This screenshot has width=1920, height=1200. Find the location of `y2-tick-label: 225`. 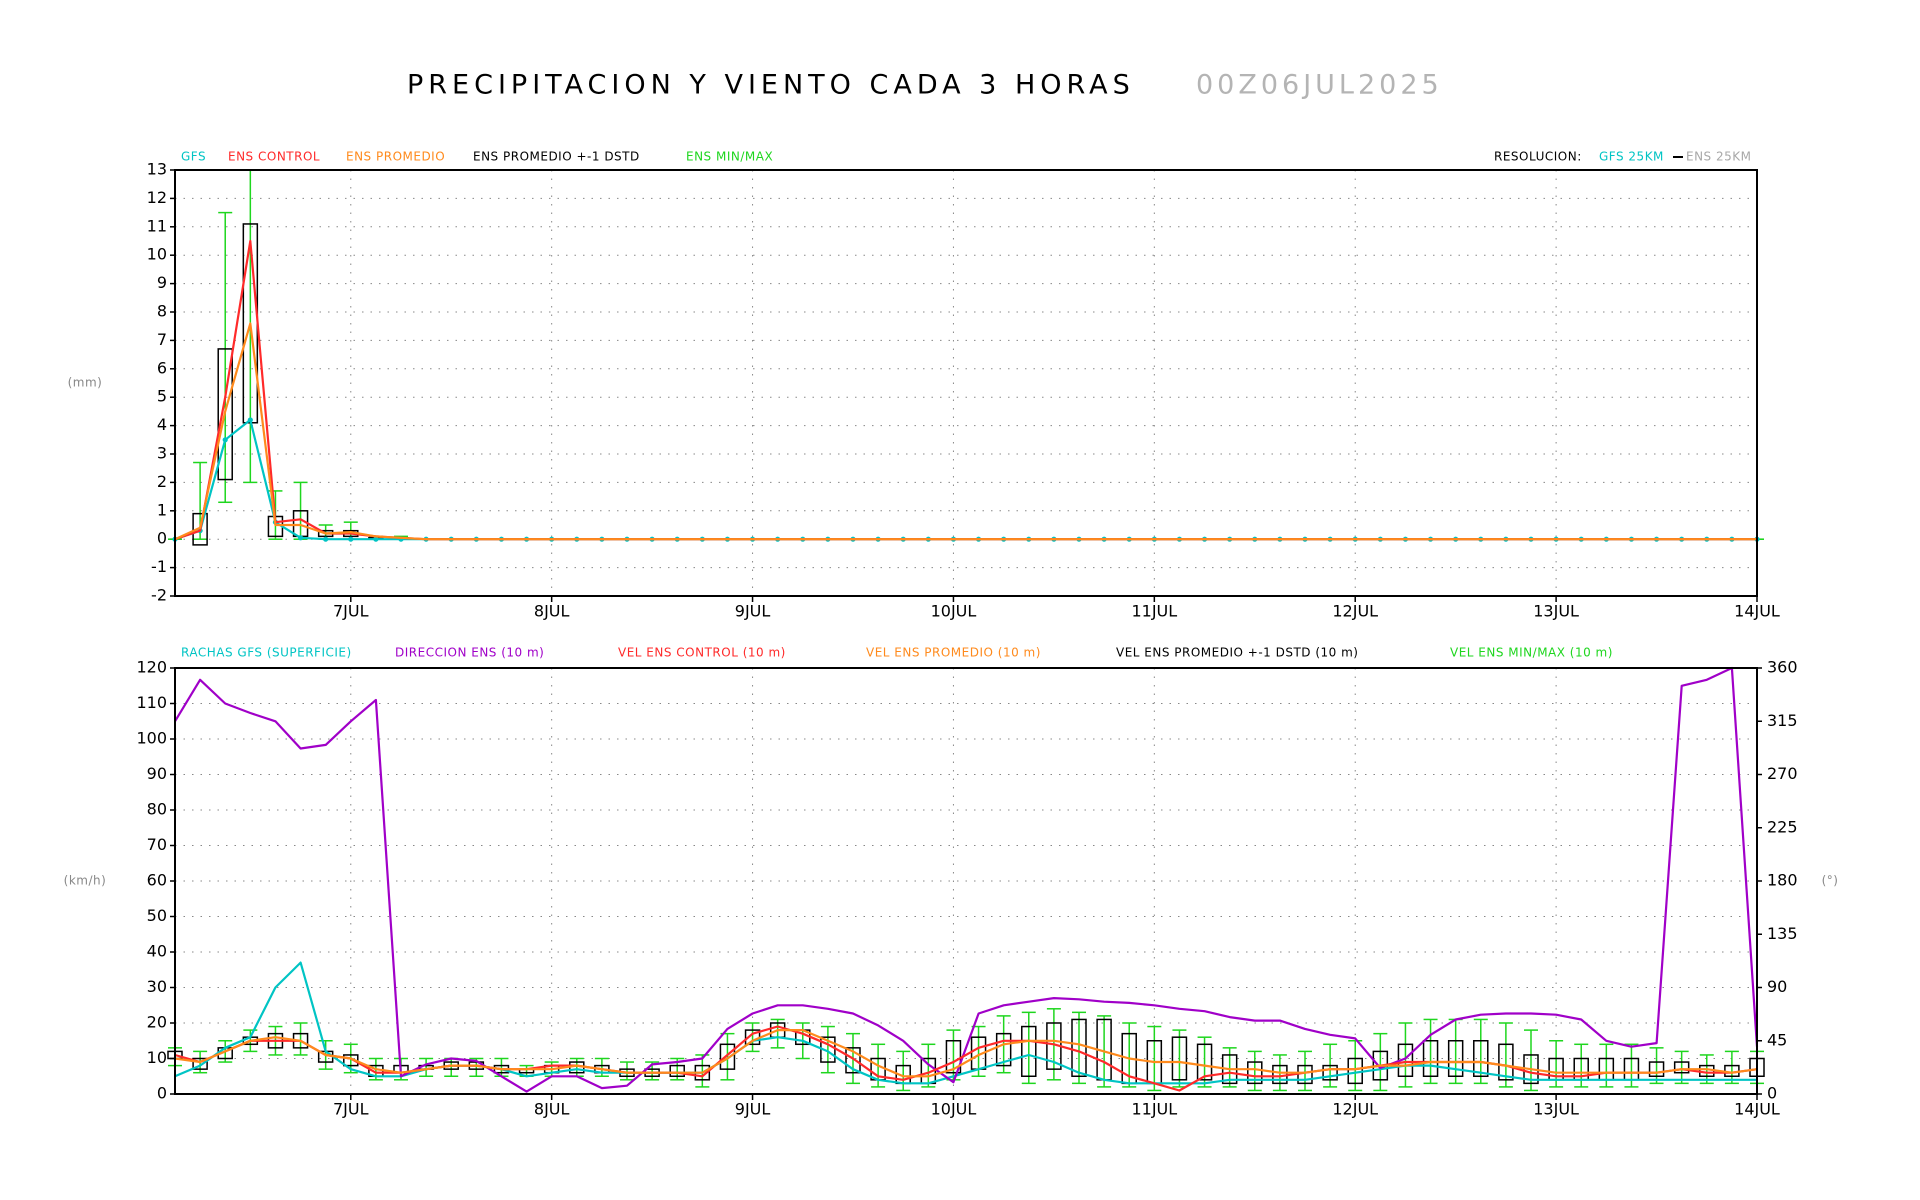

y2-tick-label: 225 is located at coordinates (1782, 826).